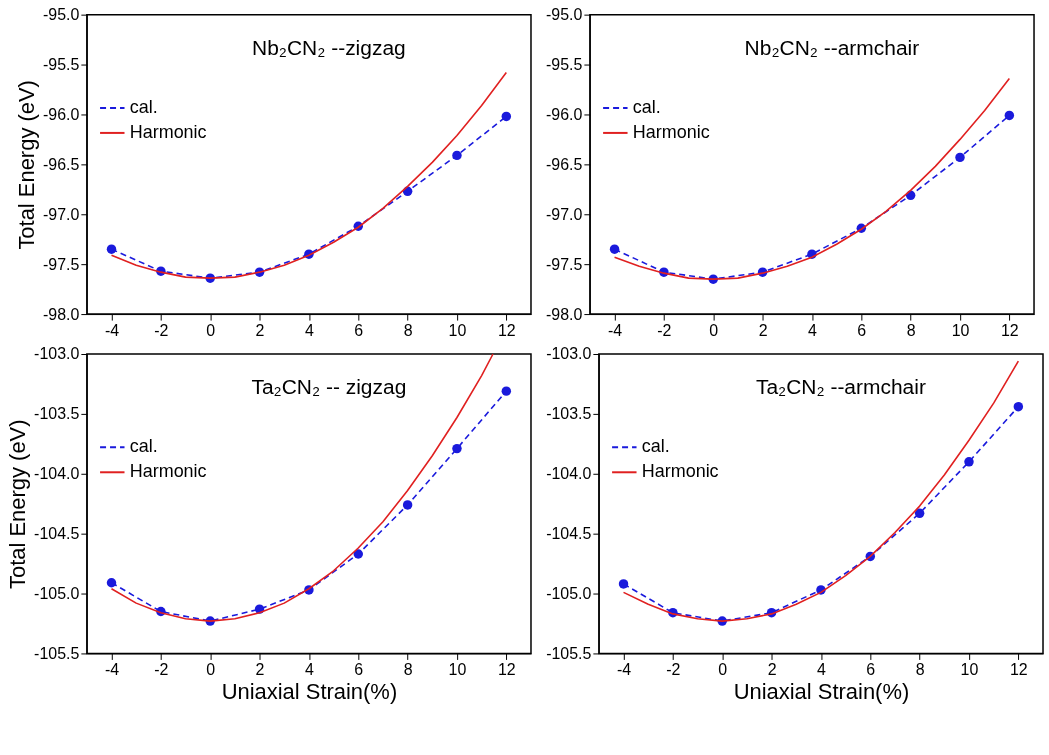  Describe the element at coordinates (329, 386) in the screenshot. I see `text: Ta₂CN₂ -- zigzag` at that location.